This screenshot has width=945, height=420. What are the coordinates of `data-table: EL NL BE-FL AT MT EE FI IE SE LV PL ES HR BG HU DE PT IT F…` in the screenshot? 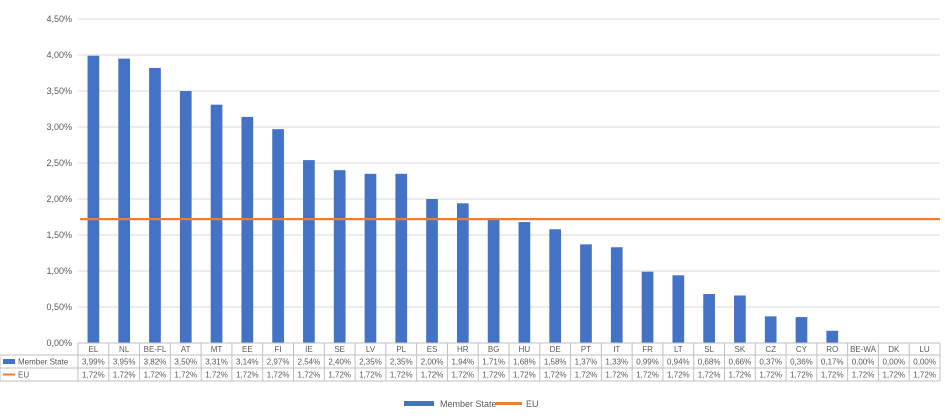 It's located at (470, 362).